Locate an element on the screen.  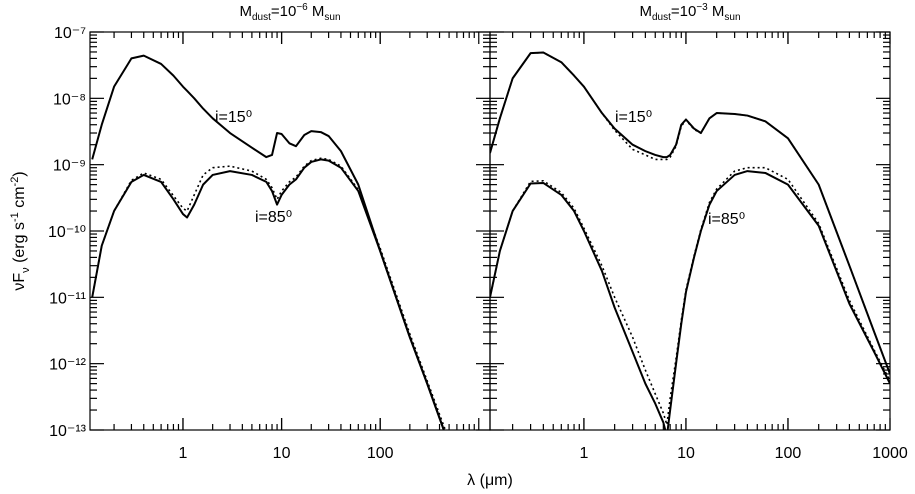
y-tick-label: 10⁻⁸ is located at coordinates (69, 99).